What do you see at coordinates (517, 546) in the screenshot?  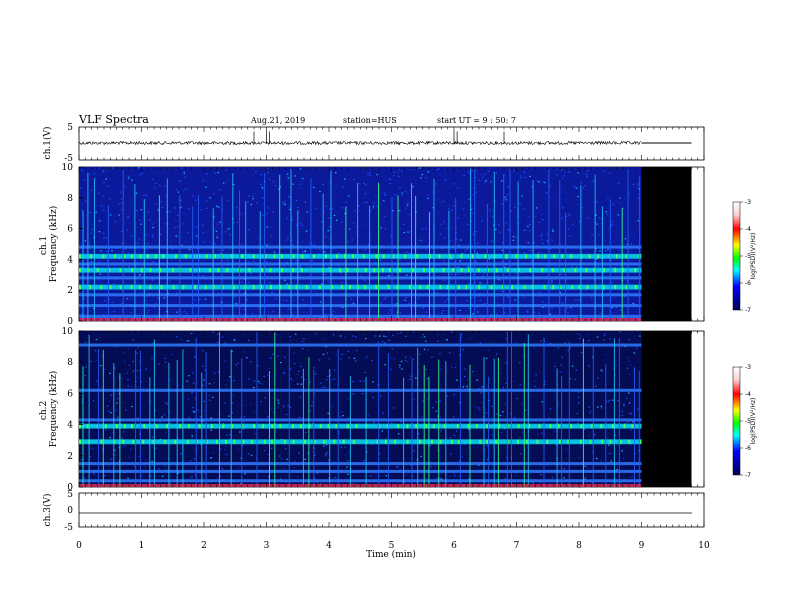 I see `x-tick-label: 7` at bounding box center [517, 546].